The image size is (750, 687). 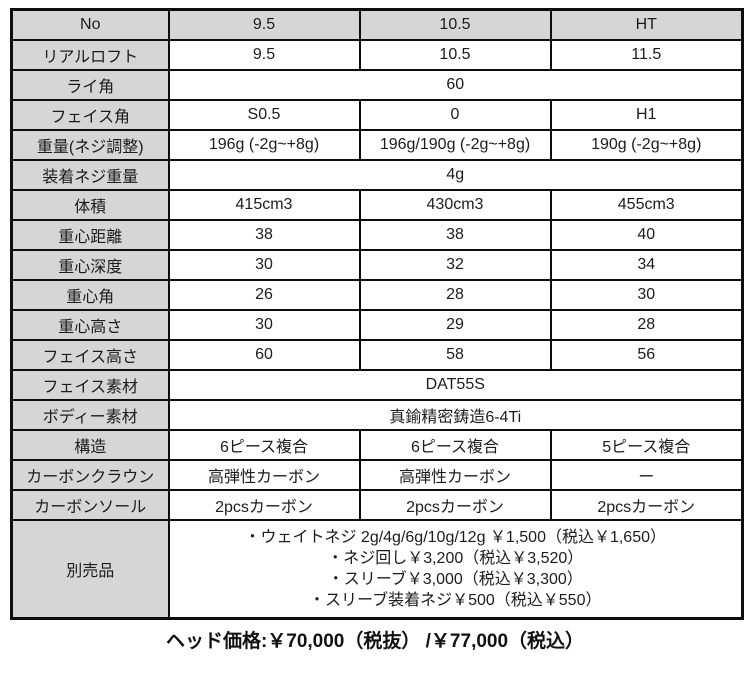 What do you see at coordinates (455, 579) in the screenshot?
I see `accessory-line: ・スリーブ￥3,000（税込￥3,300）` at bounding box center [455, 579].